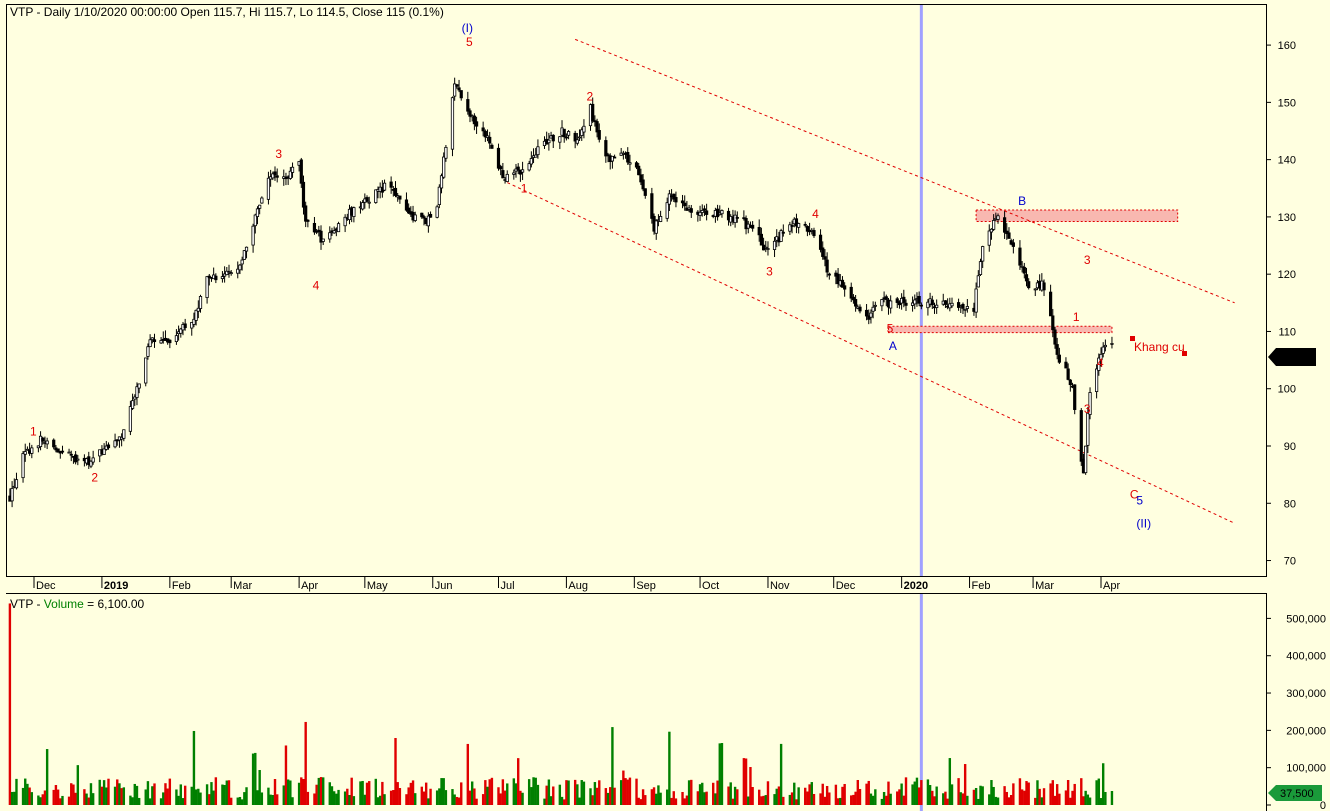  I want to click on price-tick-label: 150, so click(1287, 103).